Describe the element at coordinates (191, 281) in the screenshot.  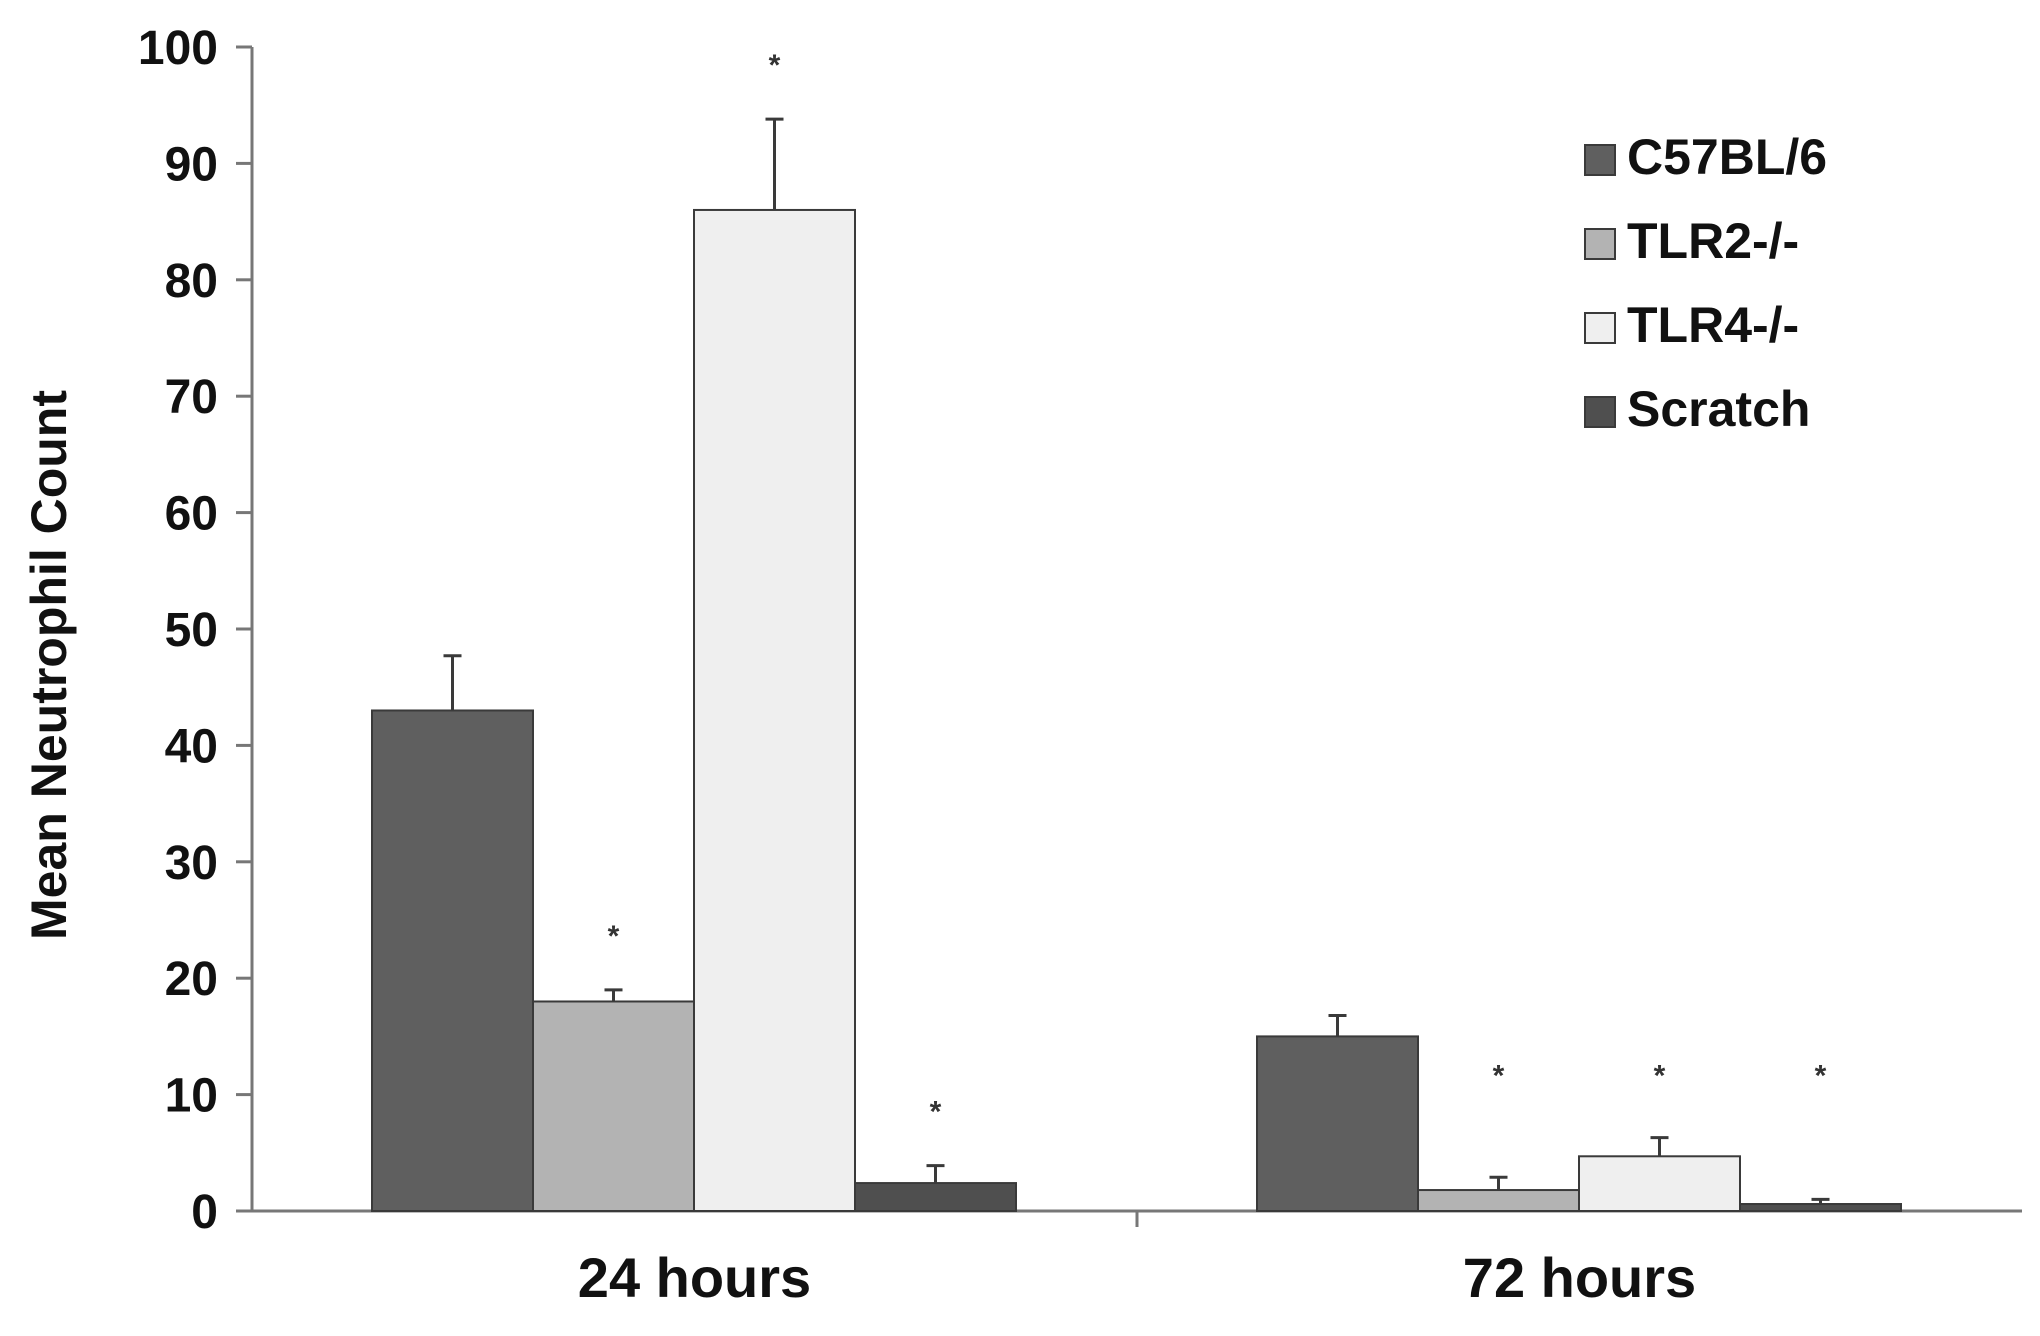
I see `y-tick-label: 80` at that location.